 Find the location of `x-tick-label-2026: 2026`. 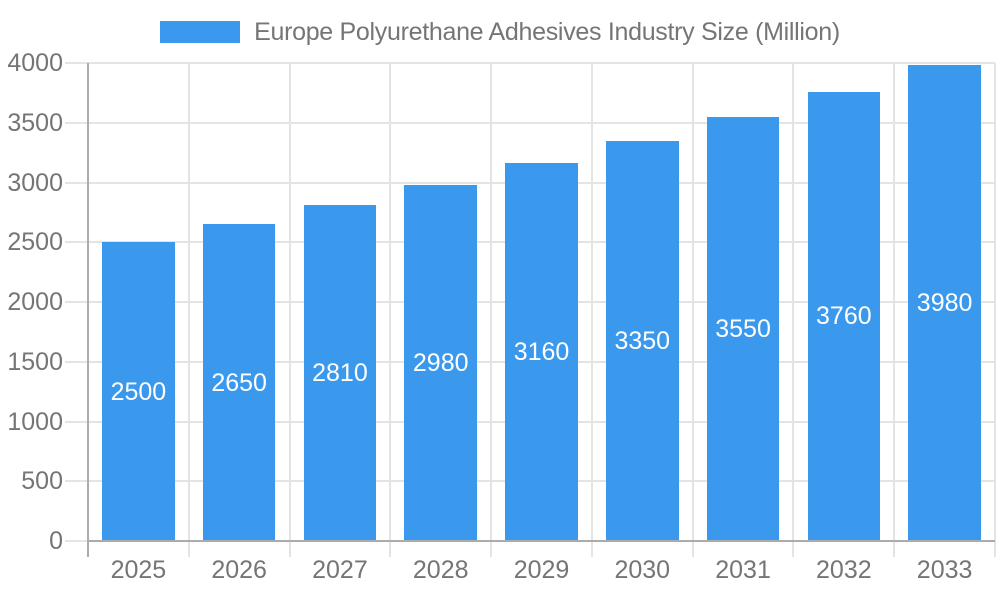

x-tick-label-2026: 2026 is located at coordinates (239, 570).